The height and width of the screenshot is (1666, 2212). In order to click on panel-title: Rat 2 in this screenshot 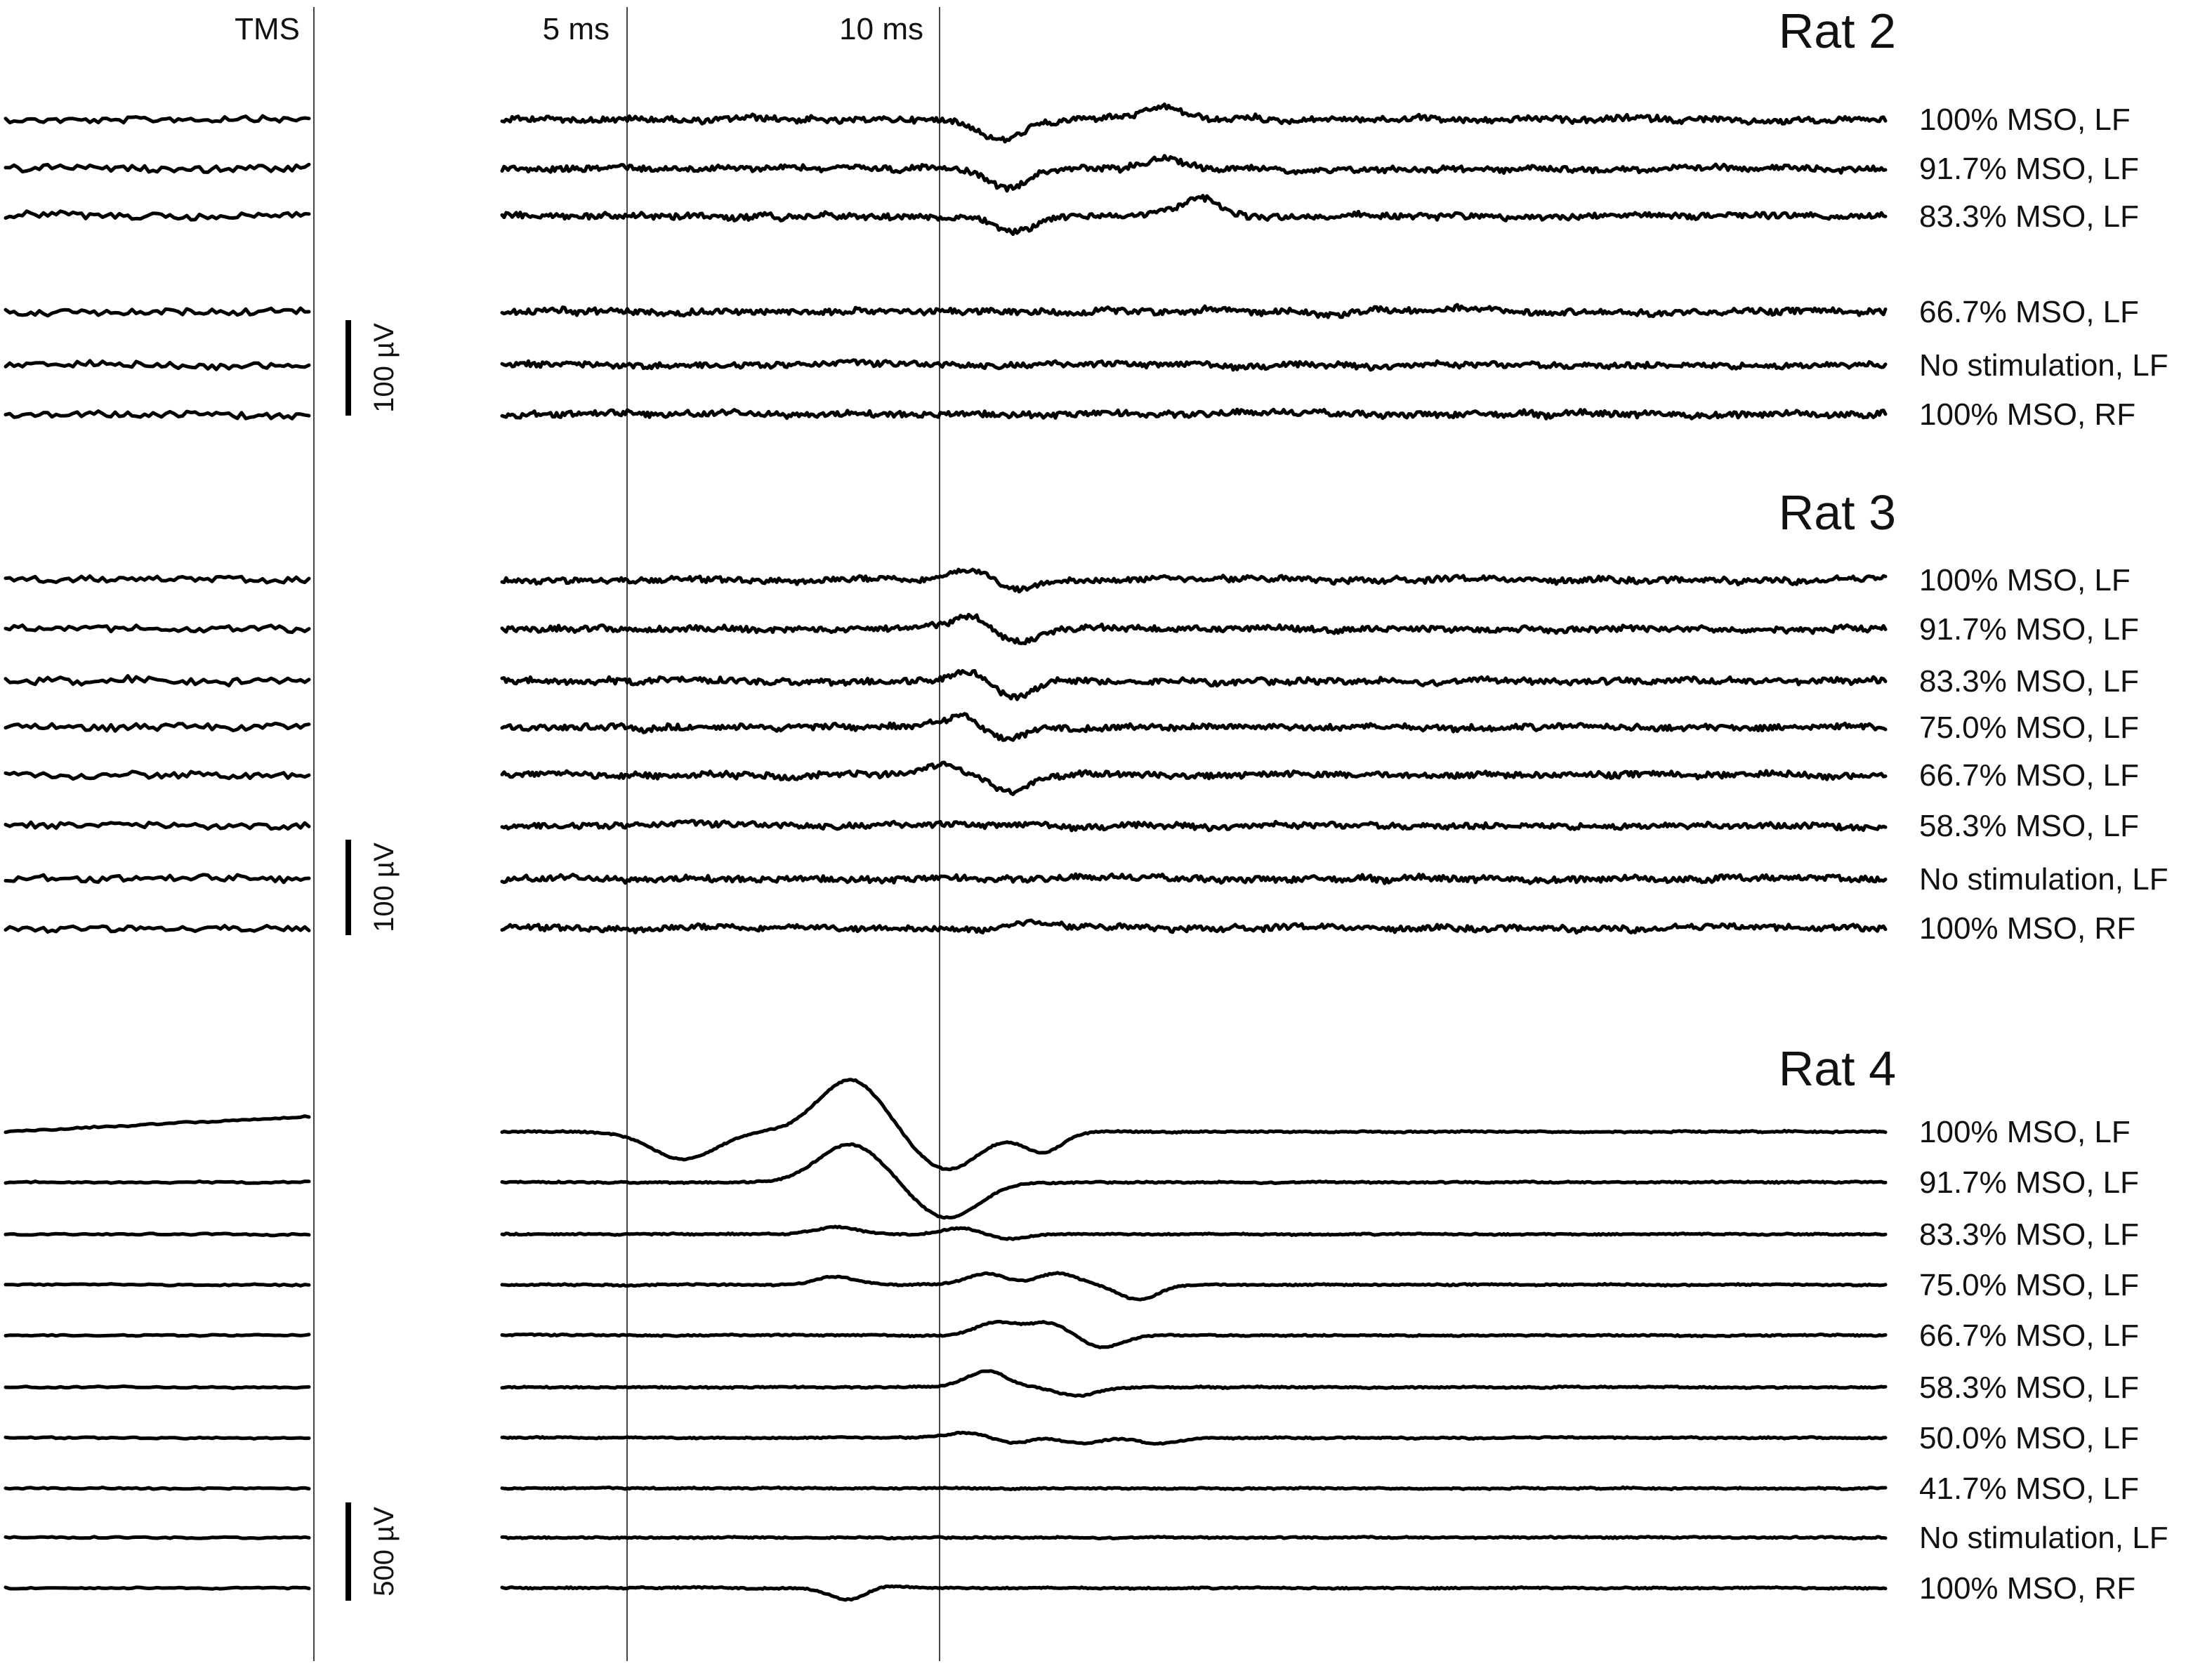, I will do `click(1837, 31)`.